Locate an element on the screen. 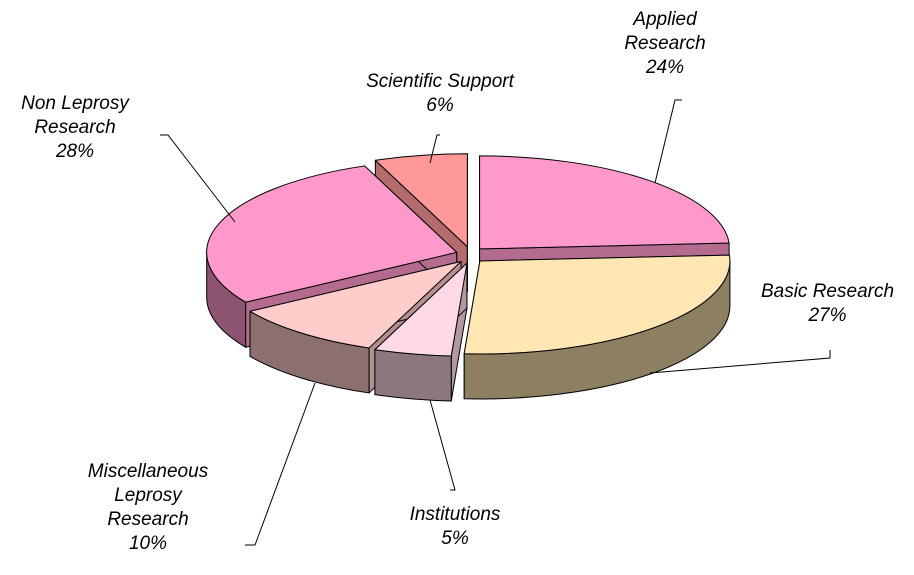  category-label: Scientific Support is located at coordinates (440, 81).